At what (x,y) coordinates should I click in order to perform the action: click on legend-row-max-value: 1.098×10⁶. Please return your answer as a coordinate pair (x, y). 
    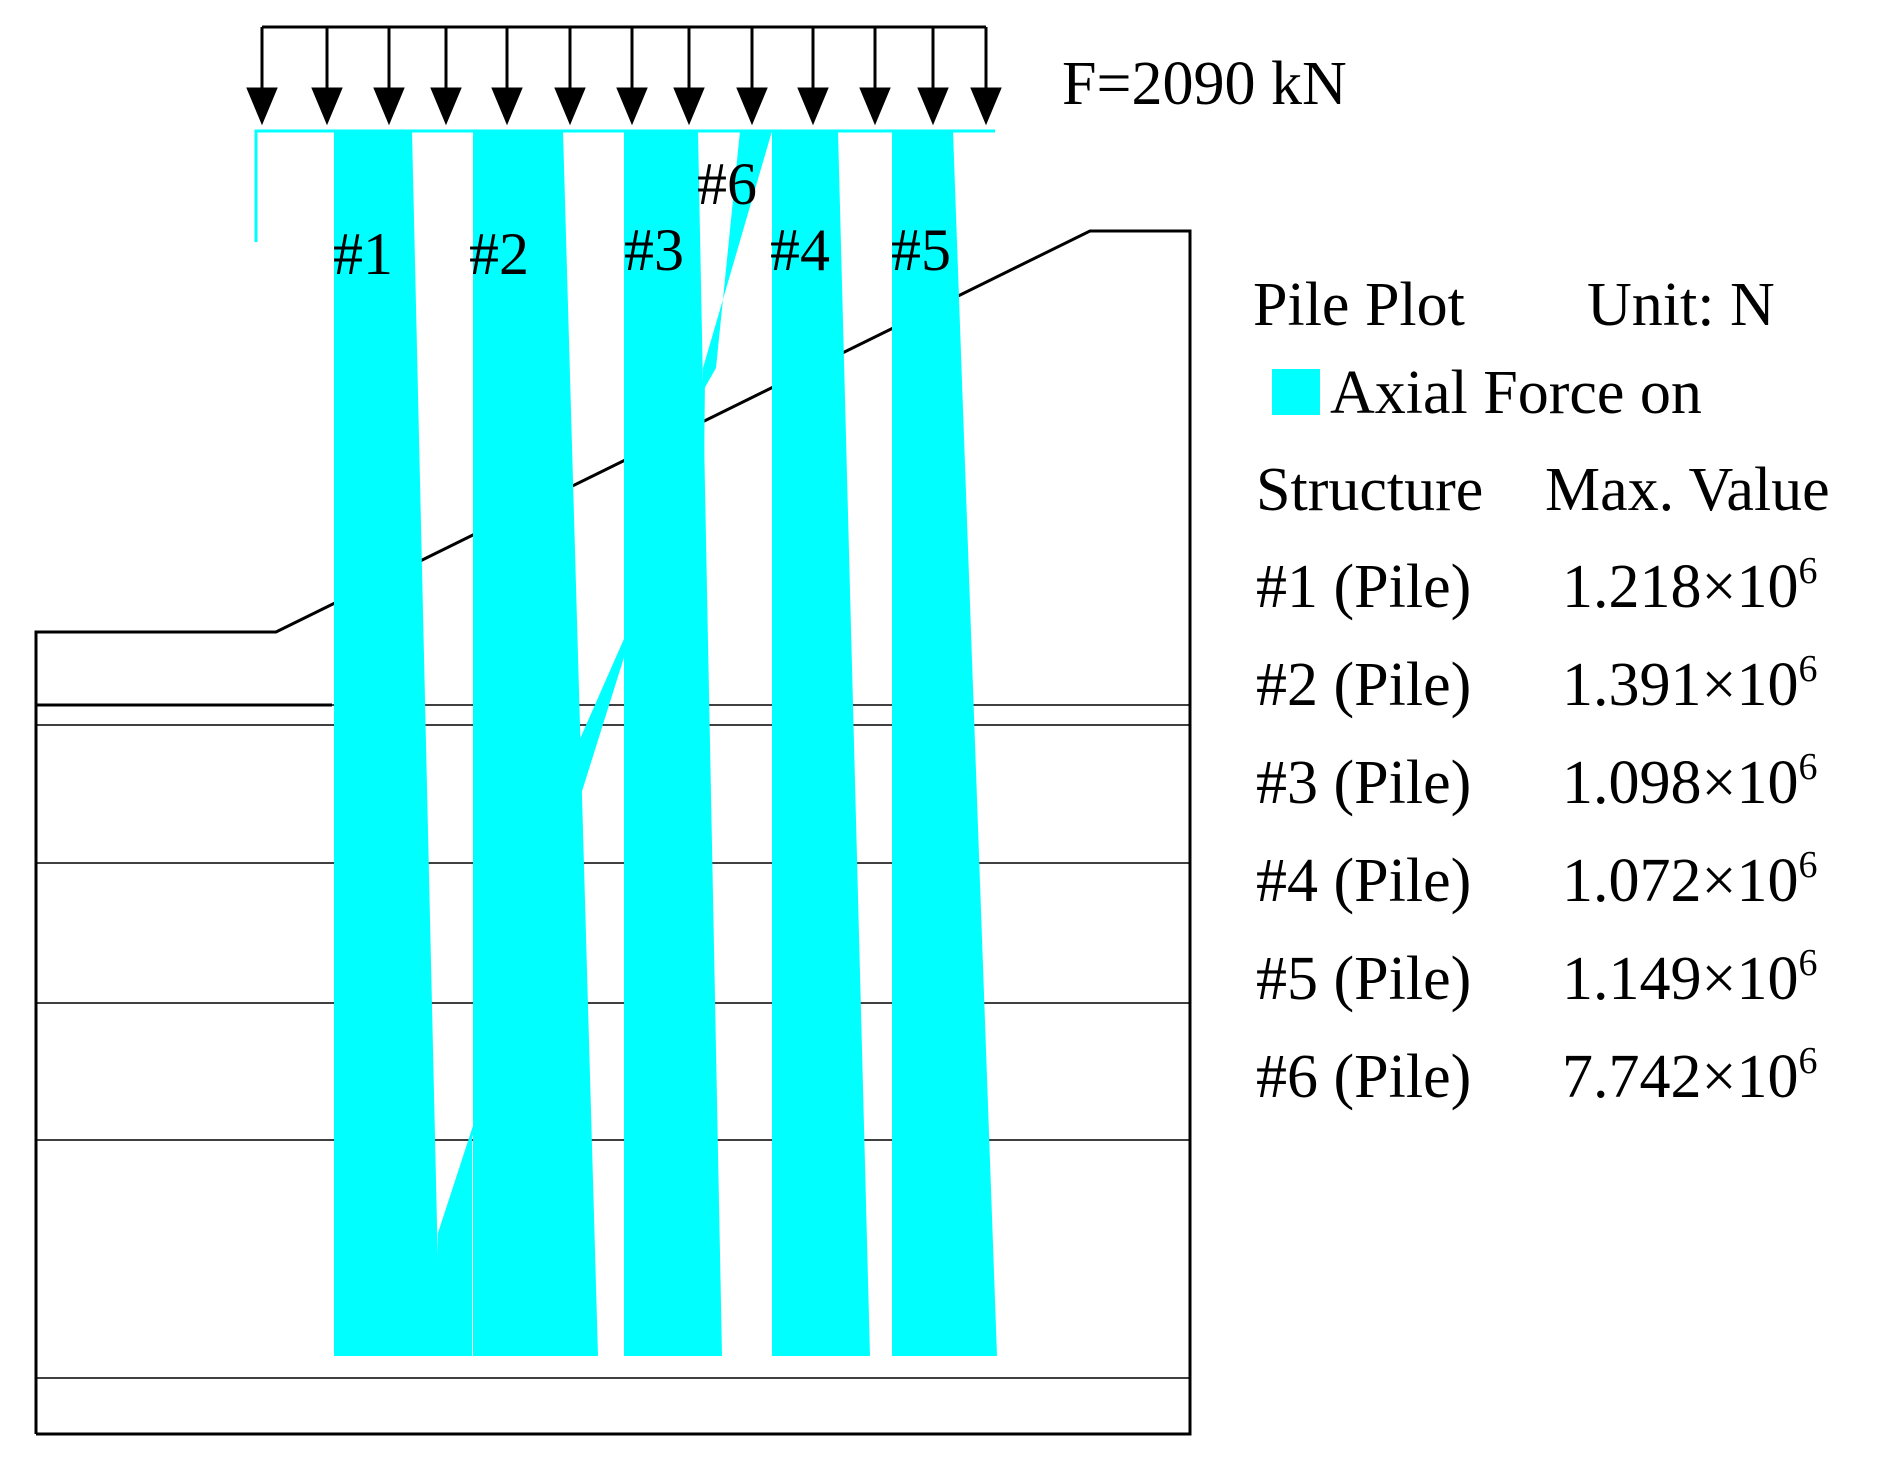
    Looking at the image, I should click on (1689, 781).